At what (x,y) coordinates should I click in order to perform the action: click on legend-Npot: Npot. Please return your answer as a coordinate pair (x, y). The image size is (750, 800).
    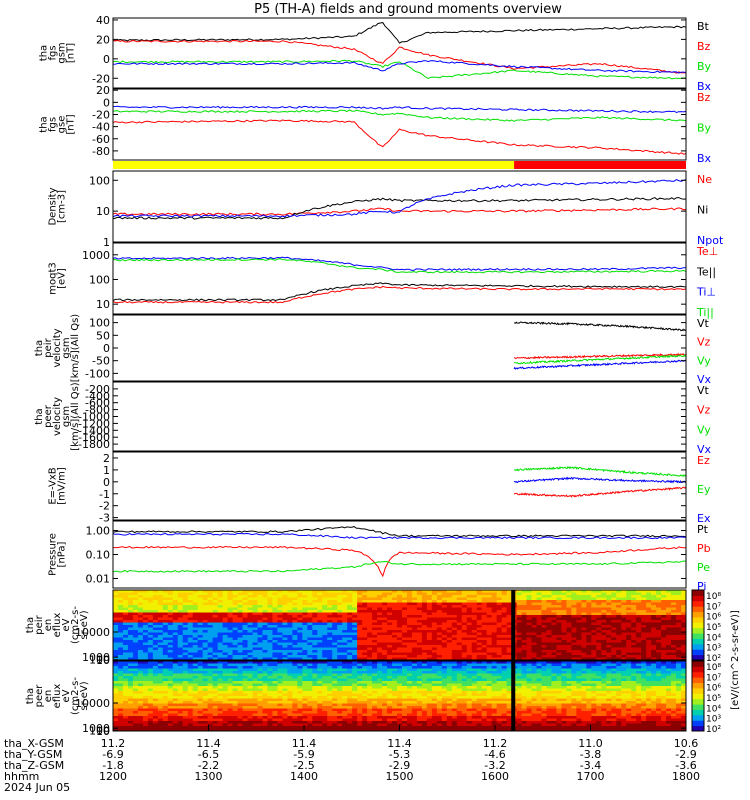
    Looking at the image, I should click on (710, 240).